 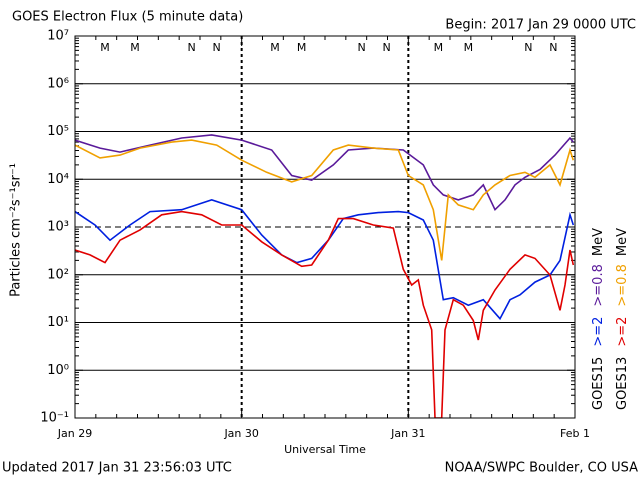 I want to click on y-tick-label: 10², so click(x=58, y=274).